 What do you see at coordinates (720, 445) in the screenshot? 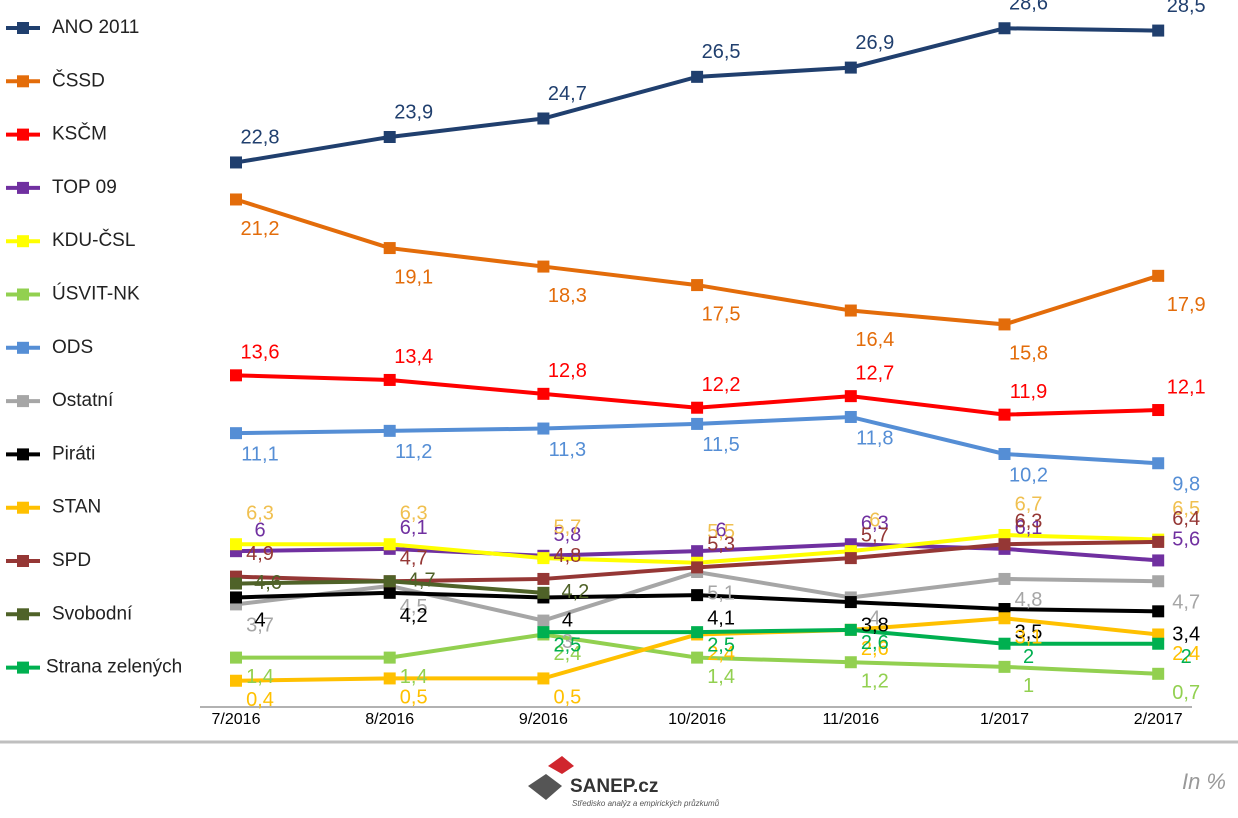
I see `data-label: 11,5` at bounding box center [720, 445].